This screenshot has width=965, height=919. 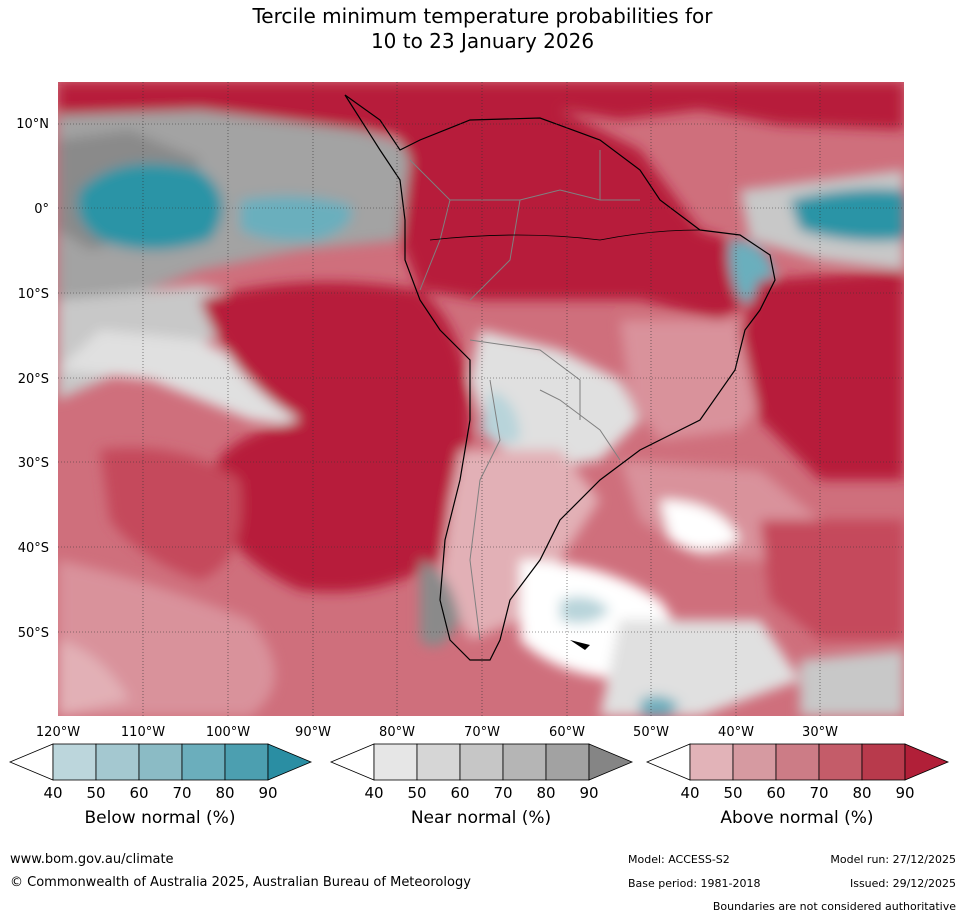 What do you see at coordinates (580, 645) in the screenshot?
I see `falkland-islands` at bounding box center [580, 645].